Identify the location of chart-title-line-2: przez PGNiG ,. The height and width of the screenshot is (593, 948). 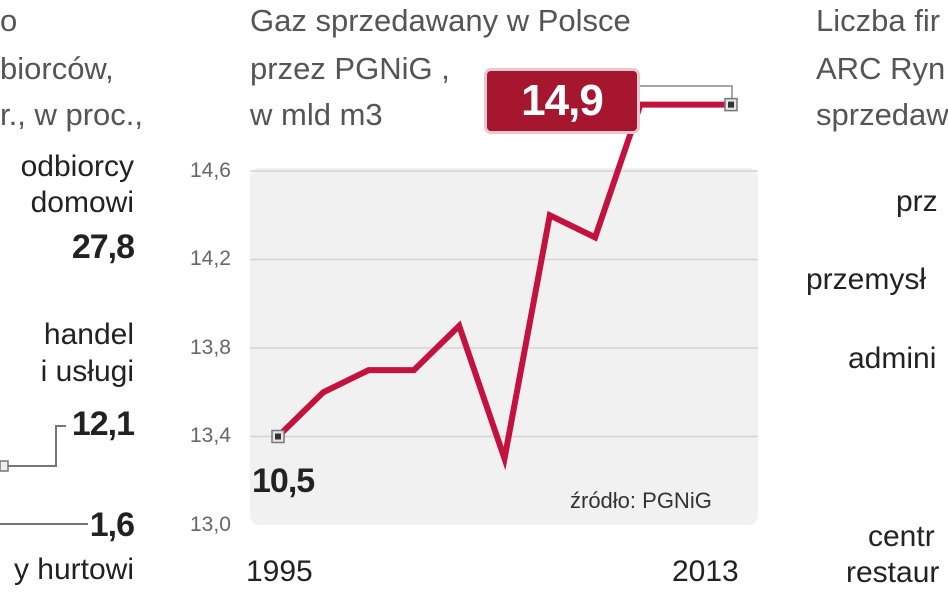
(350, 68).